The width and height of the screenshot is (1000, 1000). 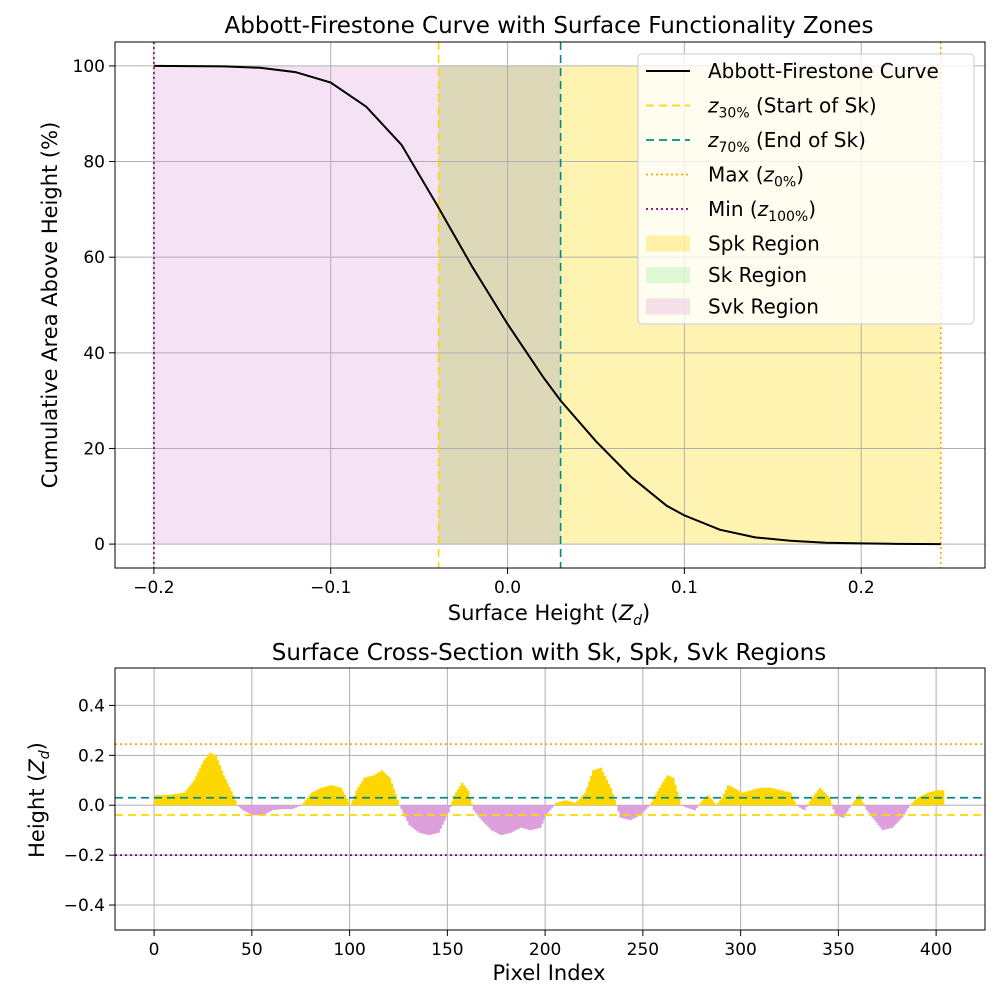 What do you see at coordinates (936, 950) in the screenshot?
I see `x-tick-label: 400` at bounding box center [936, 950].